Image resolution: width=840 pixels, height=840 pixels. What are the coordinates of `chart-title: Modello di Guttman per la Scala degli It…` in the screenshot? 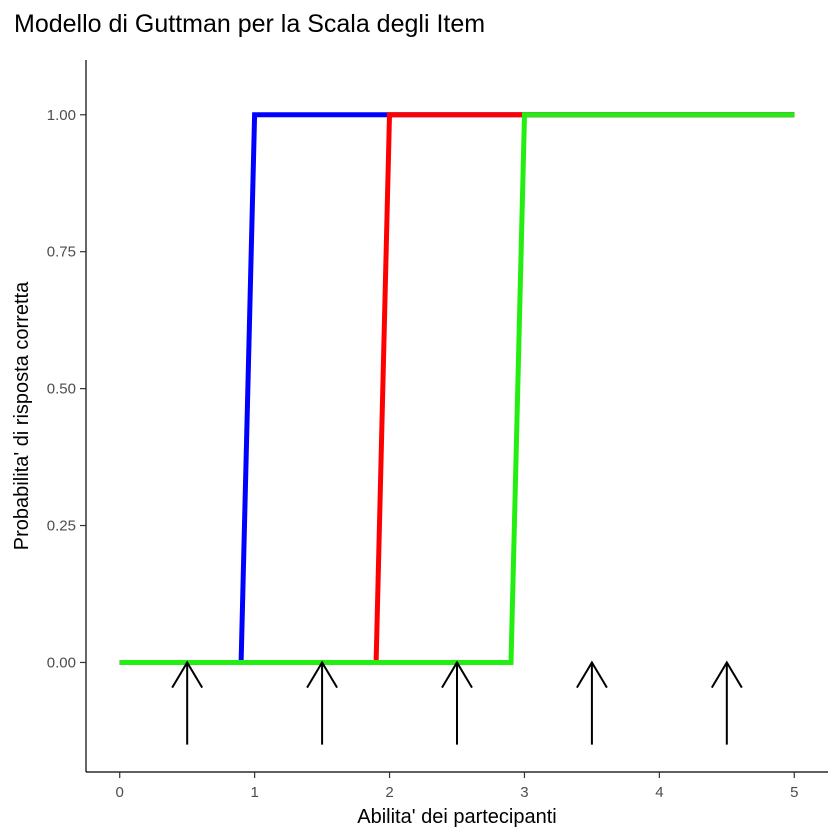 It's located at (249, 24).